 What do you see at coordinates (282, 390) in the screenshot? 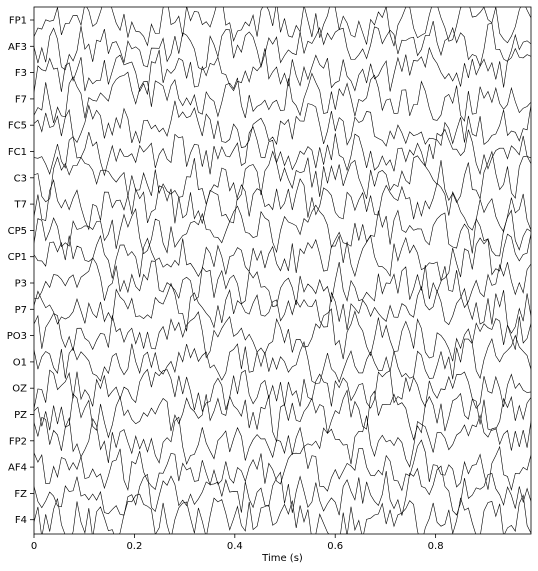
I see `trace-oz` at bounding box center [282, 390].